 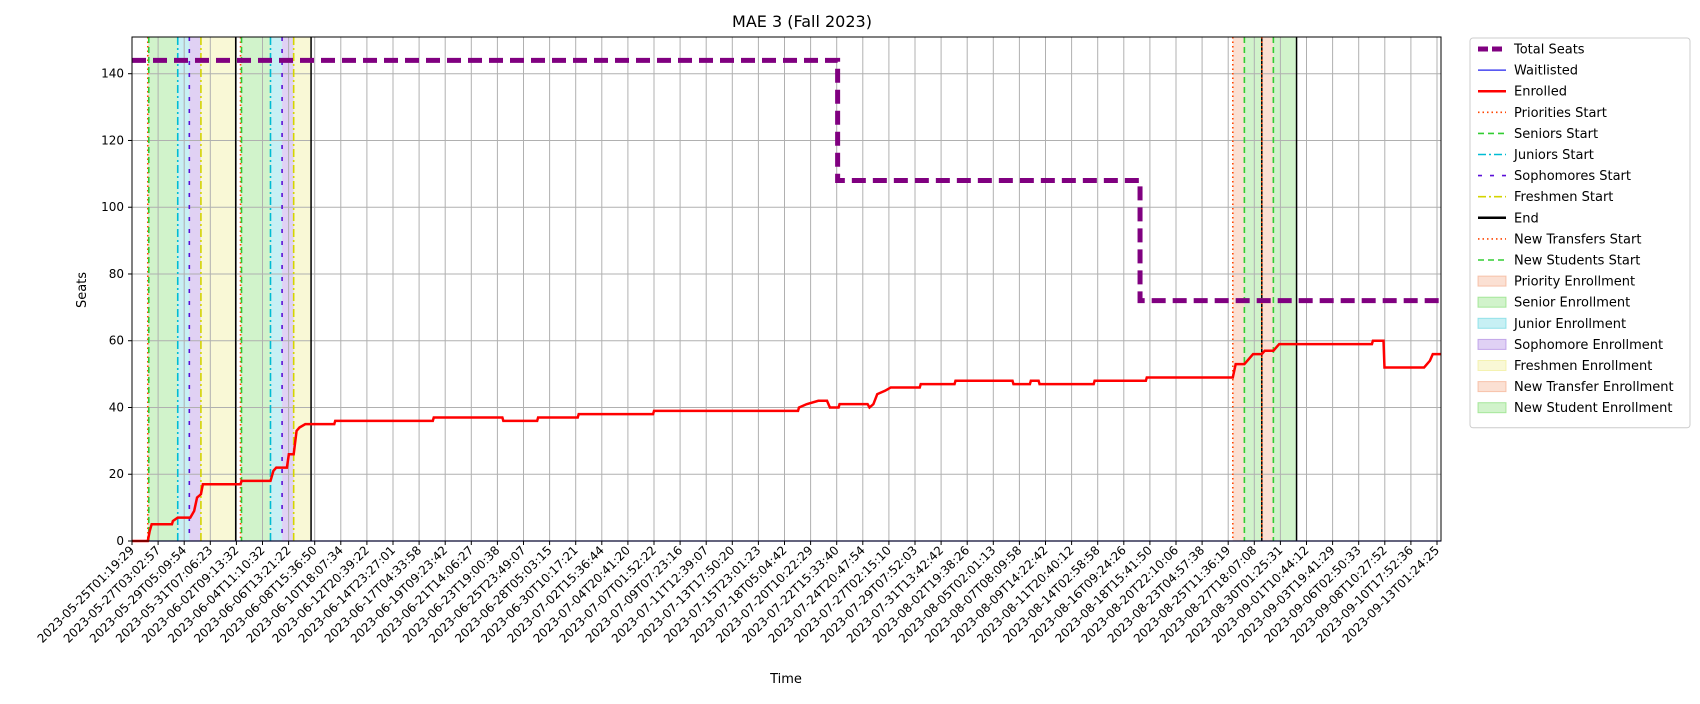 What do you see at coordinates (1588, 345) in the screenshot?
I see `legend-label-14: Sophomore Enrollment` at bounding box center [1588, 345].